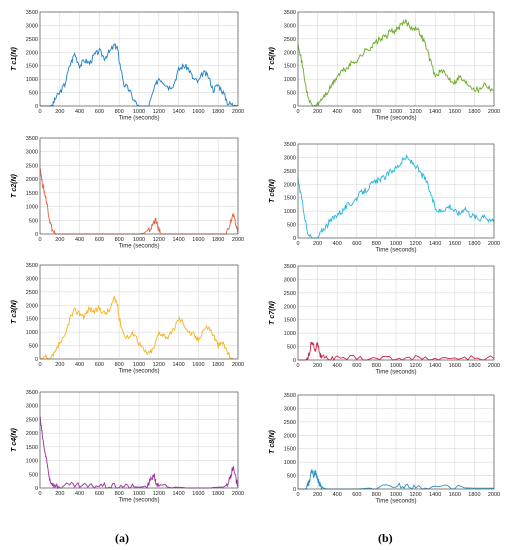 The image size is (508, 550). I want to click on y-axis-label: T c7(N), so click(272, 312).